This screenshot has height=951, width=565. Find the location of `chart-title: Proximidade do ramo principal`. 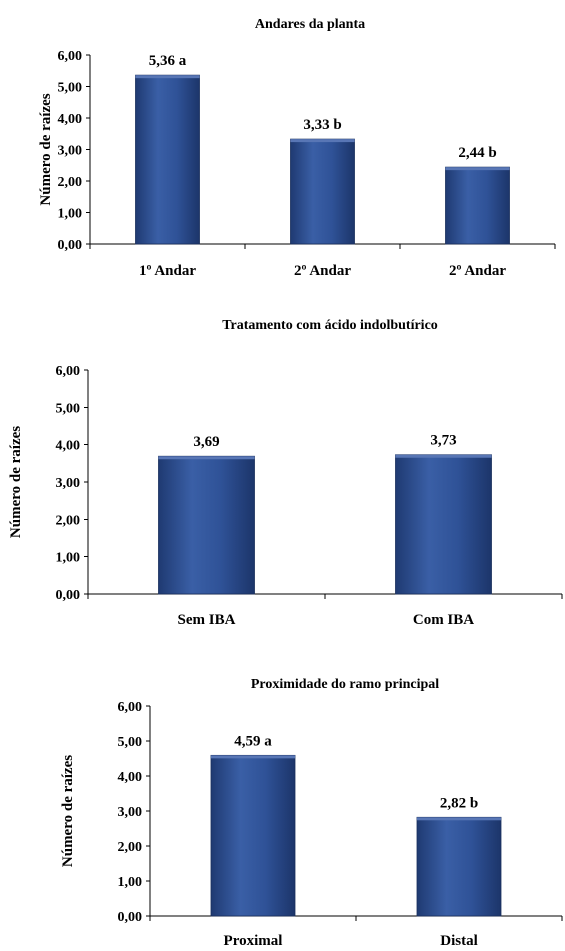

chart-title: Proximidade do ramo principal is located at coordinates (345, 684).